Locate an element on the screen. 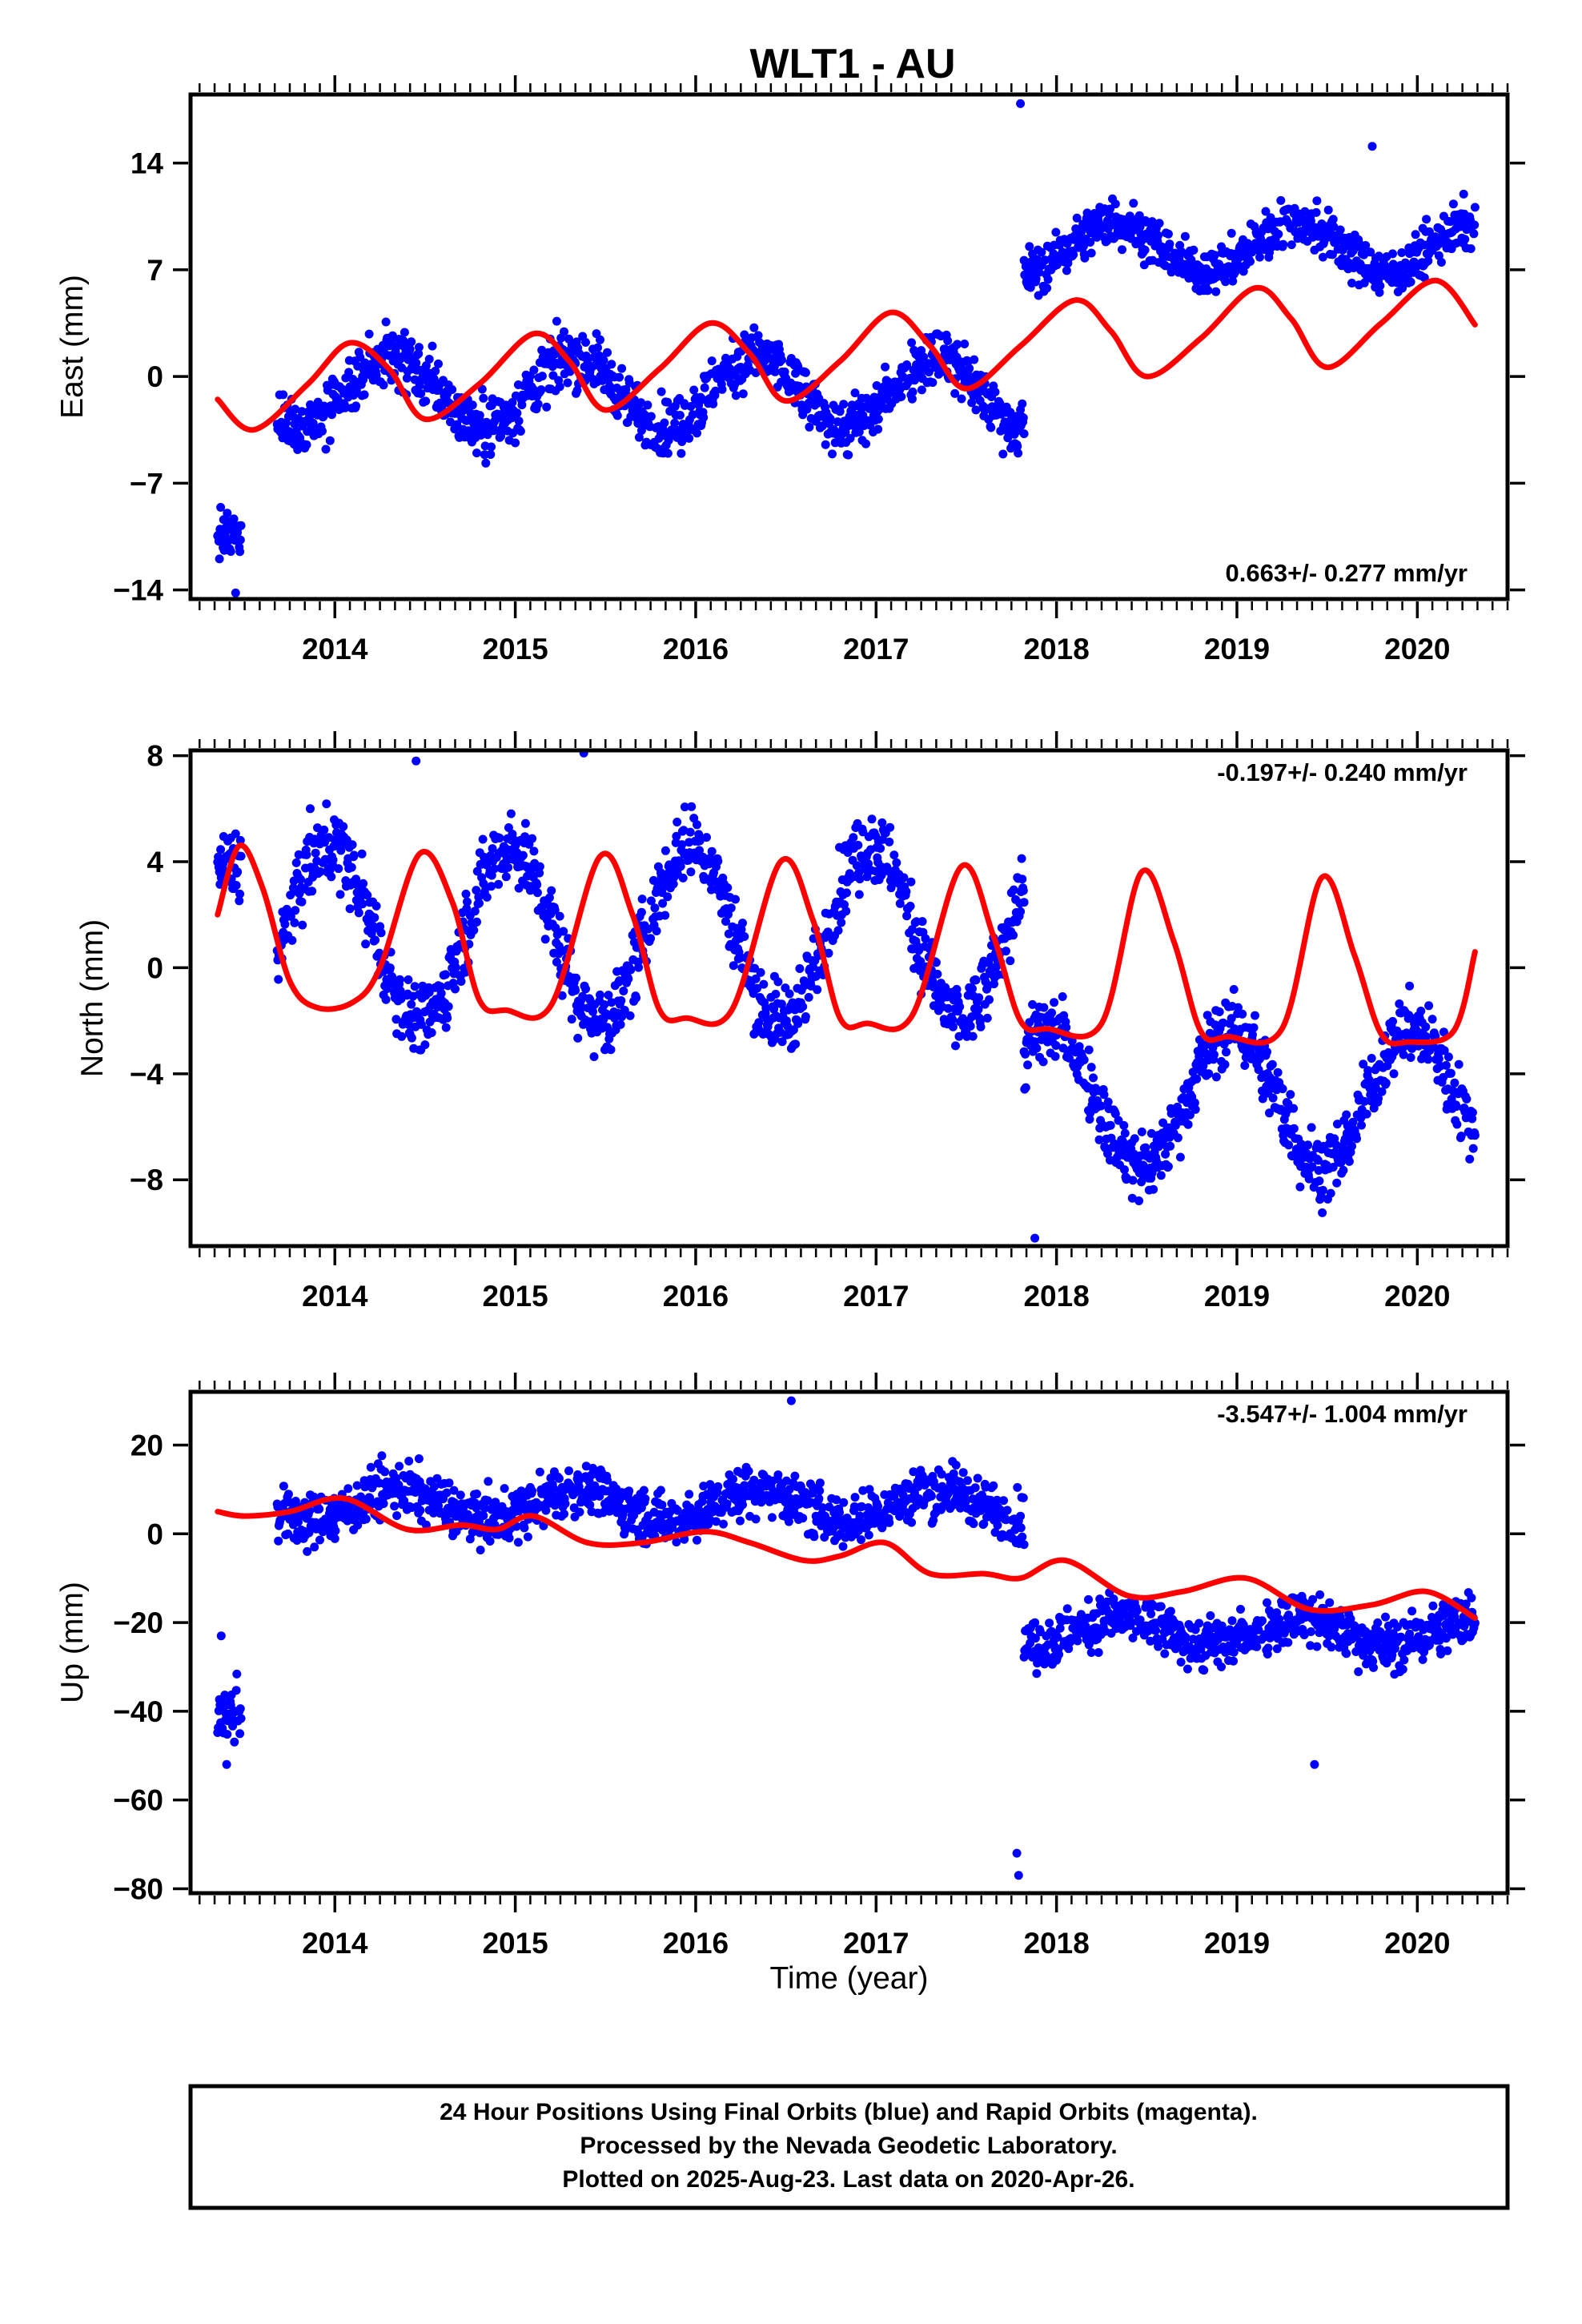 The image size is (1582, 2324). x-tick-label: 2014 is located at coordinates (335, 649).